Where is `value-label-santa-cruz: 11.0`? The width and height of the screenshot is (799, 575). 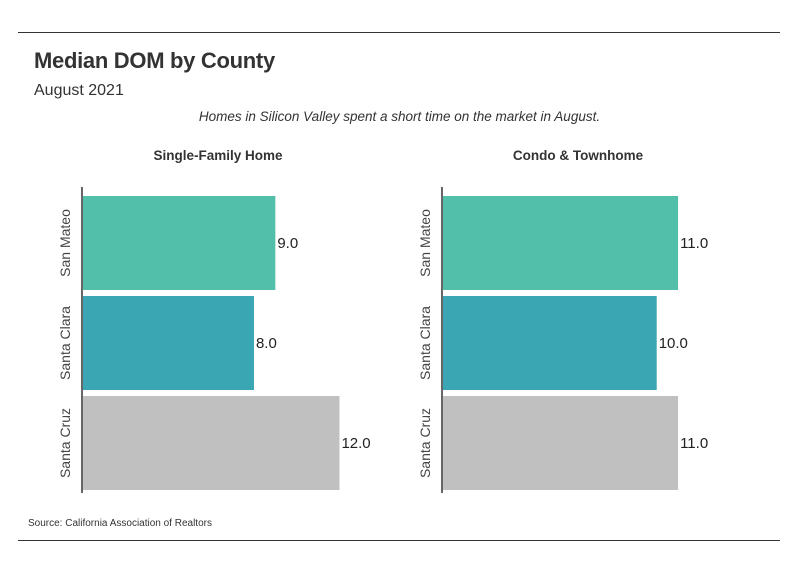 value-label-santa-cruz: 11.0 is located at coordinates (694, 443).